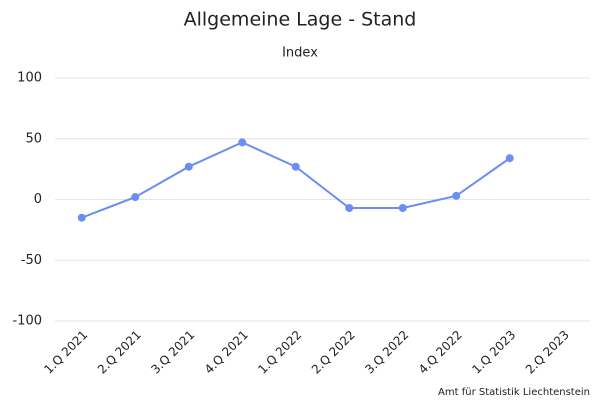  I want to click on x-tick-label: 2.Q 2022, so click(333, 352).